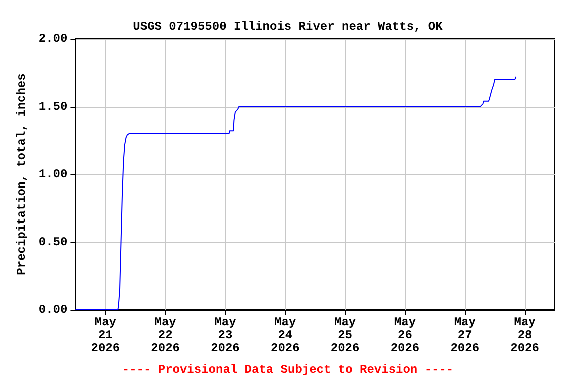 The width and height of the screenshot is (576, 384). Describe the element at coordinates (288, 27) in the screenshot. I see `chart-title: USGS 07195500 Illinois River near Watts, OK` at that location.